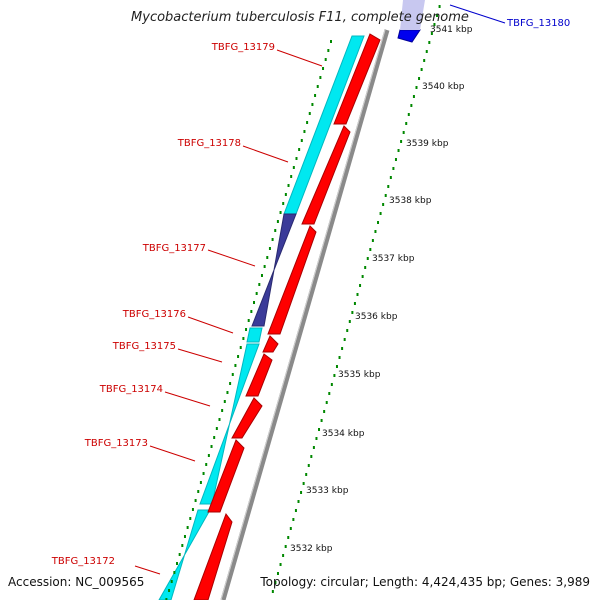 The image size is (600, 604). What do you see at coordinates (359, 375) in the screenshot?
I see `scale-tick-label: 3535 kbp` at bounding box center [359, 375].